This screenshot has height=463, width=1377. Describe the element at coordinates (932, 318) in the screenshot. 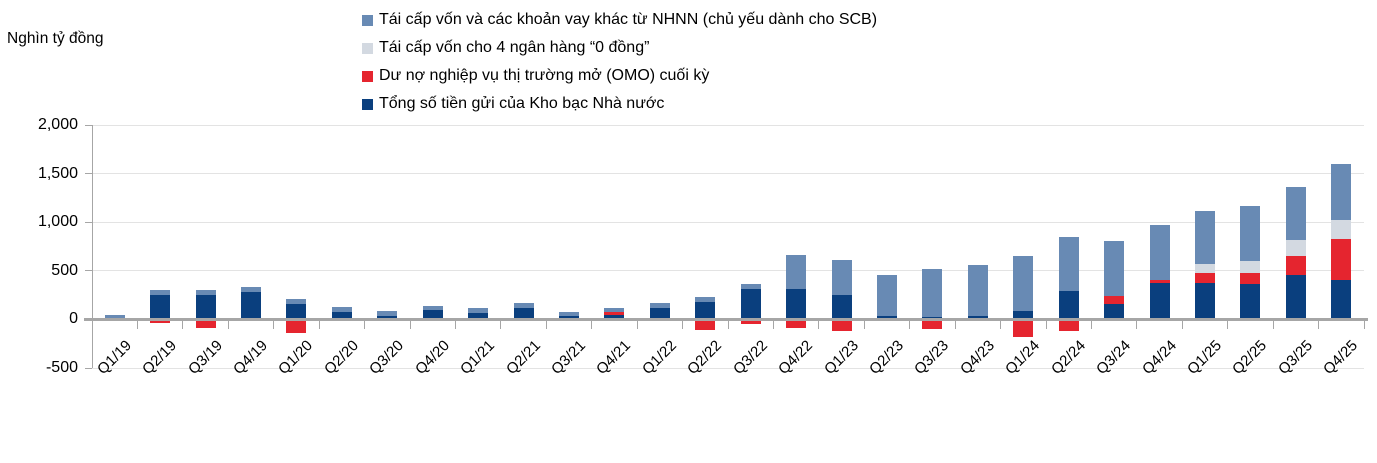

I see `bar-segment-treasury-Q3/23` at that location.